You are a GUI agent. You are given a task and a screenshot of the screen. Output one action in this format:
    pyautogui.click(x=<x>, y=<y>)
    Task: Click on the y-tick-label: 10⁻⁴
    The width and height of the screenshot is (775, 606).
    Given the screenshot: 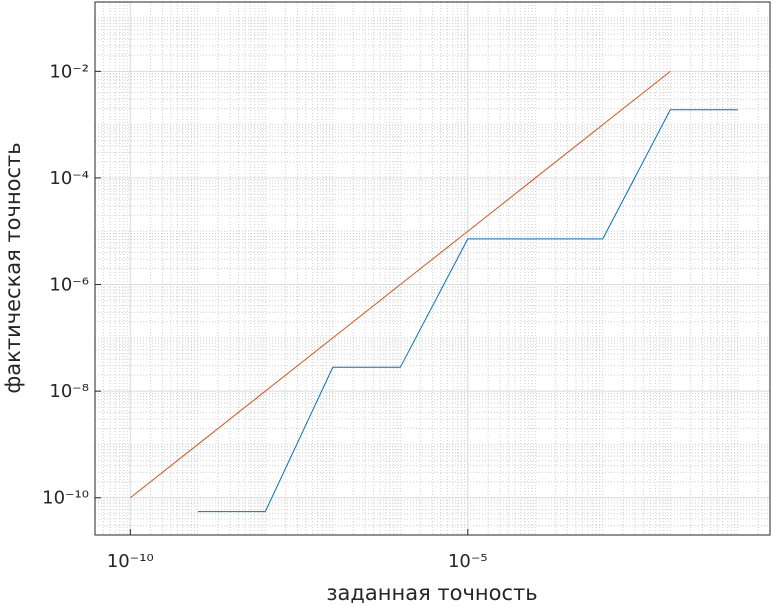 What is the action you would take?
    pyautogui.click(x=69, y=178)
    